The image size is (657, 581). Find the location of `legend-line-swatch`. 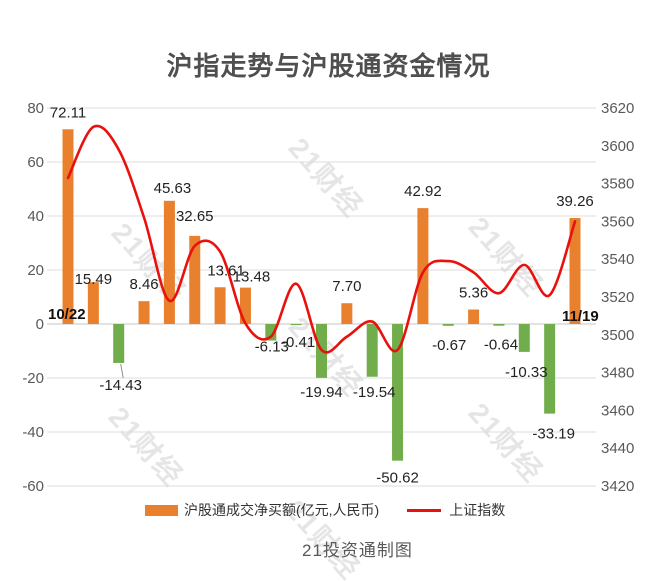

legend-line-swatch is located at coordinates (424, 510).